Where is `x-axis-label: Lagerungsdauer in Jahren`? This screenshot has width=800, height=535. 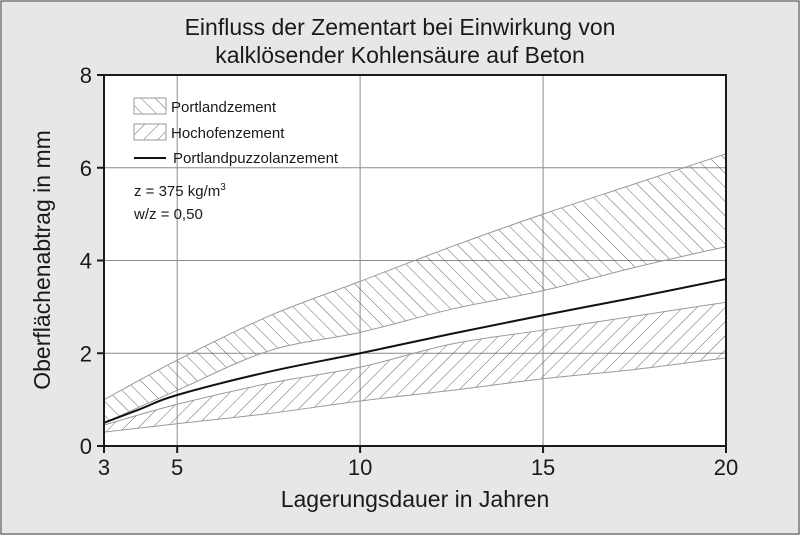 x-axis-label: Lagerungsdauer in Jahren is located at coordinates (415, 499).